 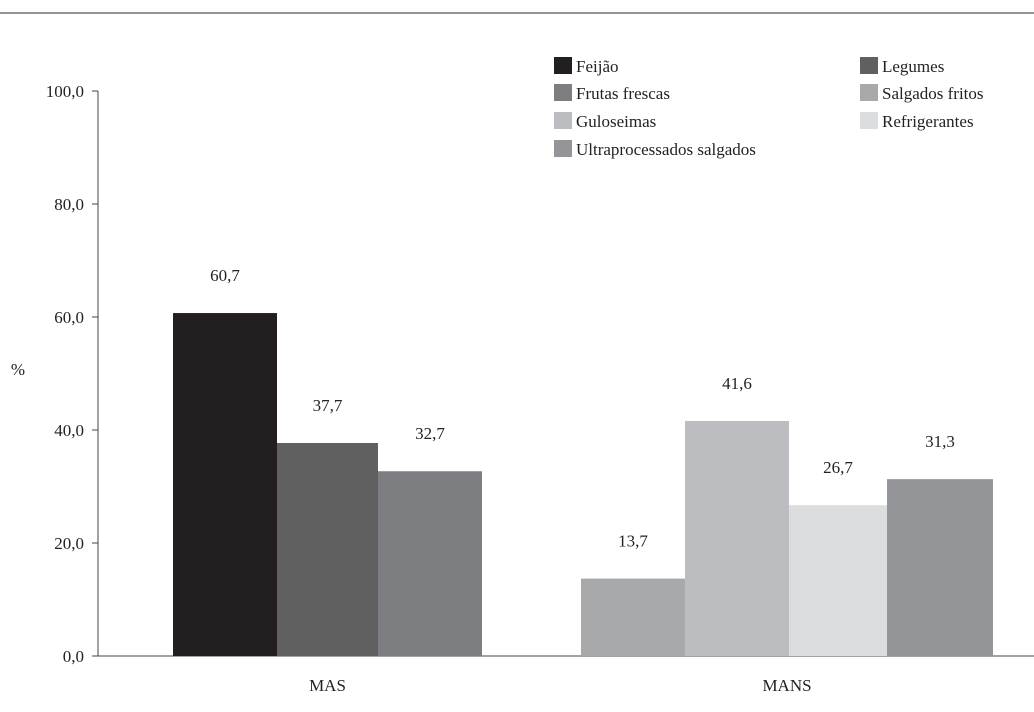 I want to click on legend-label: Feijão, so click(x=597, y=66).